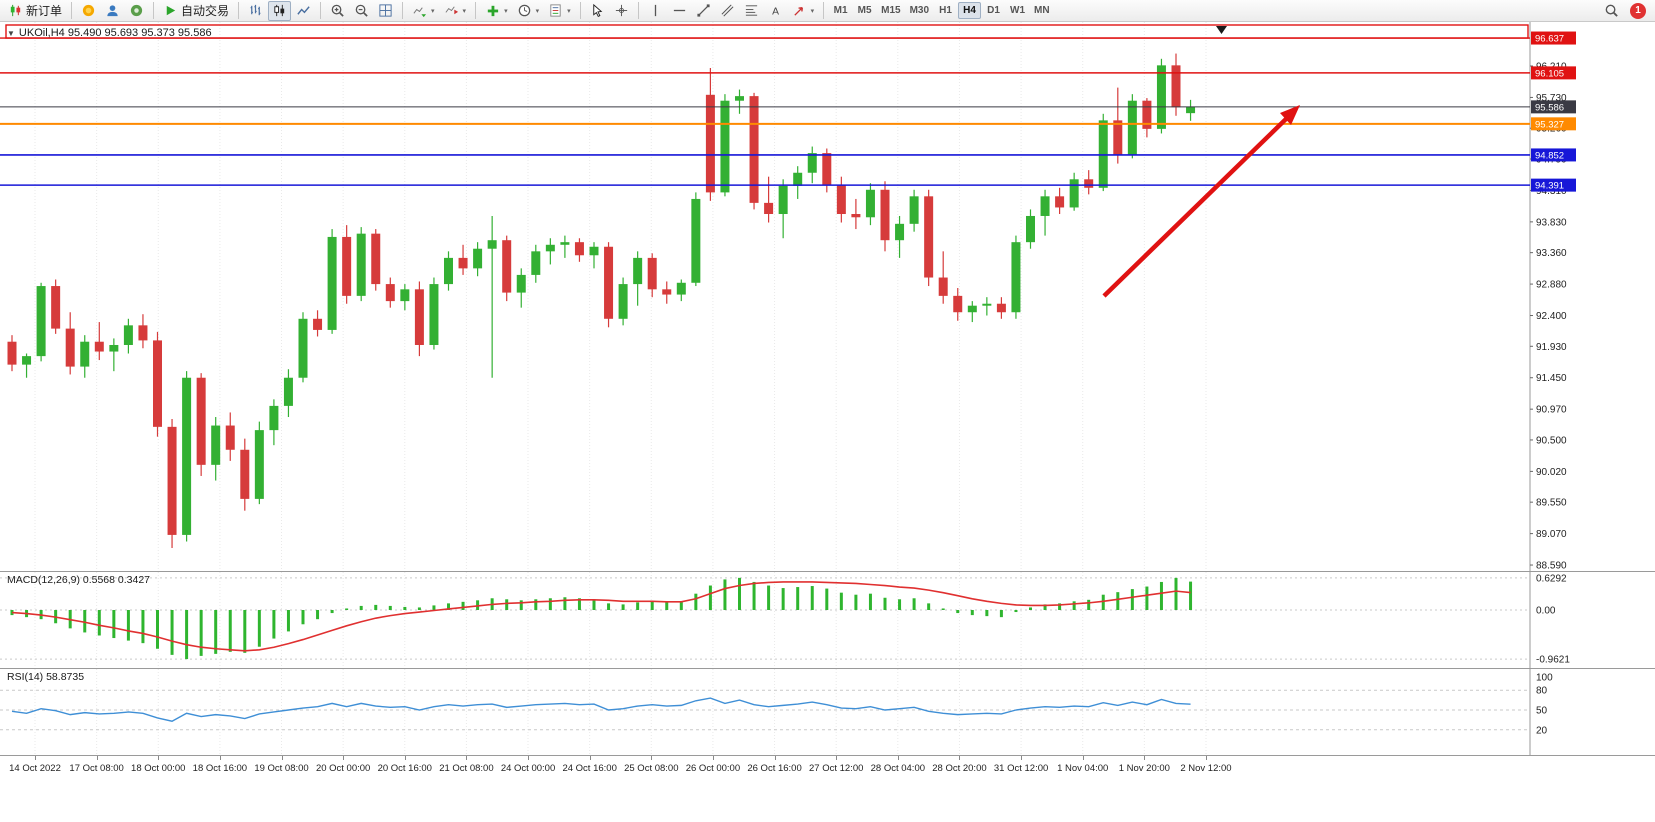 The height and width of the screenshot is (822, 1655). What do you see at coordinates (1201, 201) in the screenshot?
I see `trend-arrow` at bounding box center [1201, 201].